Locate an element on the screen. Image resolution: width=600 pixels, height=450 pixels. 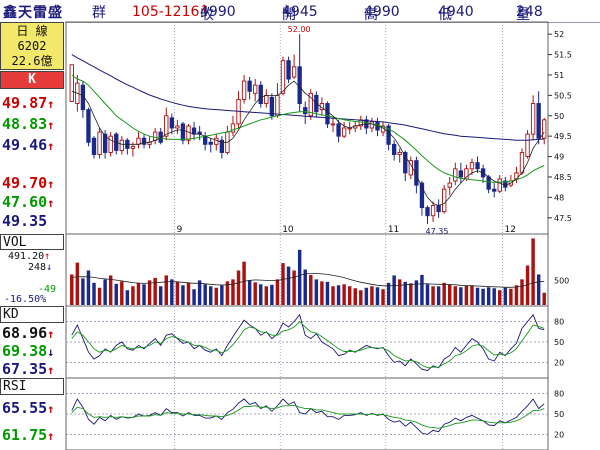
kd-tick-label: 20 is located at coordinates (559, 362).